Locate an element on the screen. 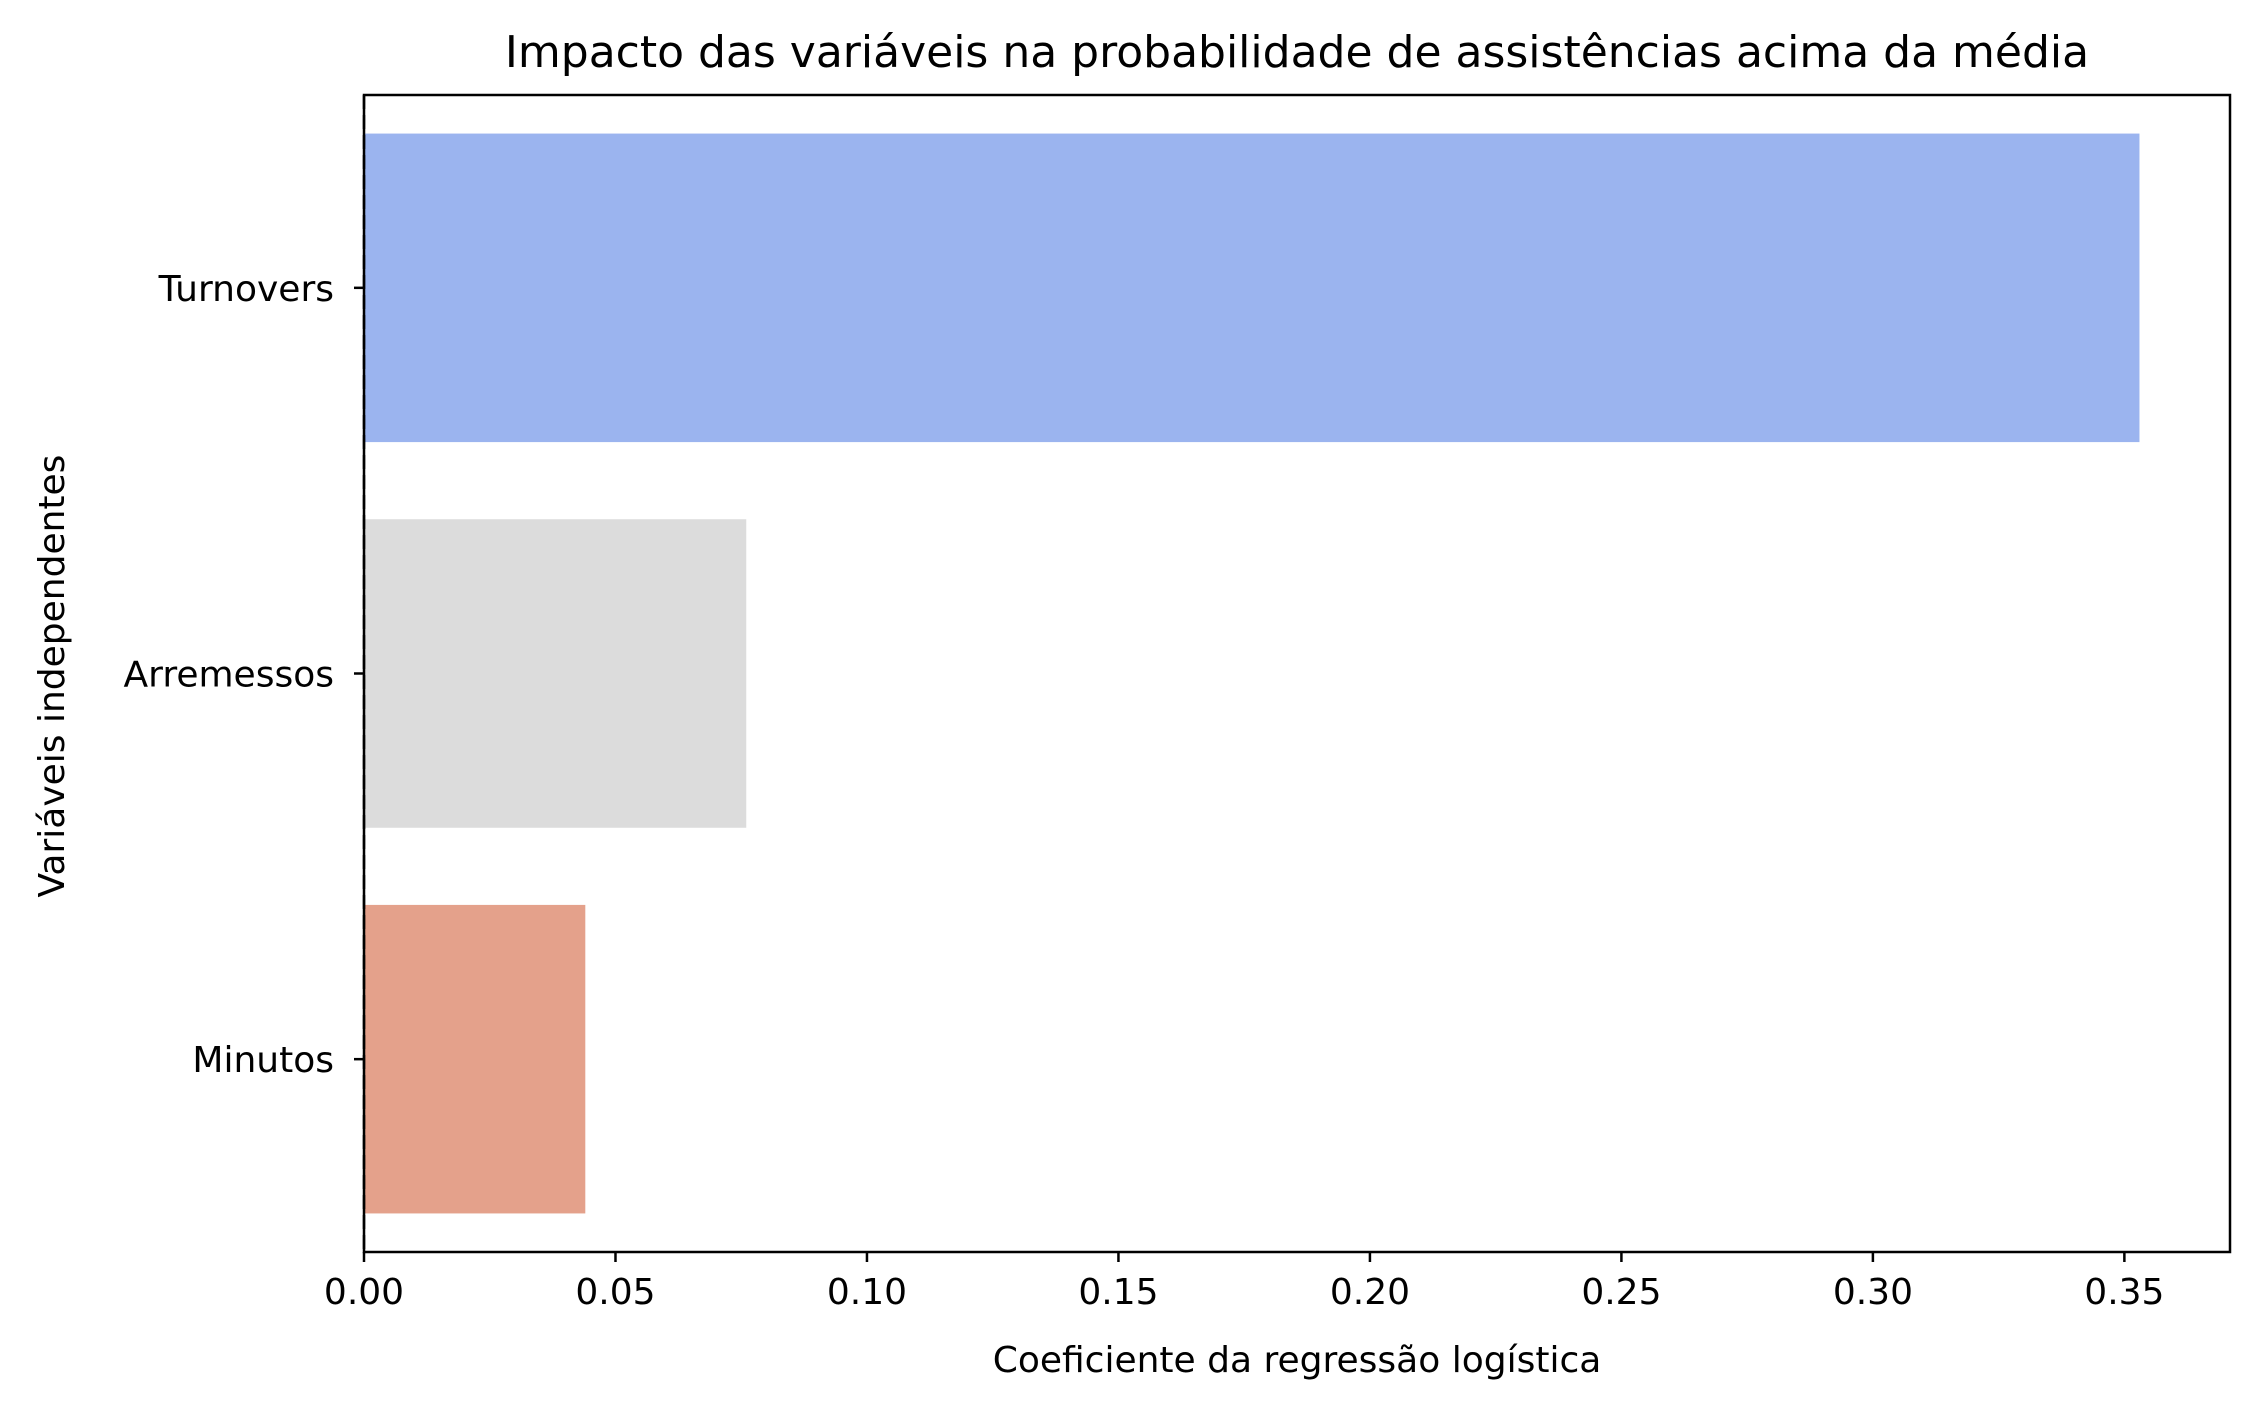 This screenshot has width=2252, height=1411. x-tick-label: 0.25 is located at coordinates (1621, 1292).